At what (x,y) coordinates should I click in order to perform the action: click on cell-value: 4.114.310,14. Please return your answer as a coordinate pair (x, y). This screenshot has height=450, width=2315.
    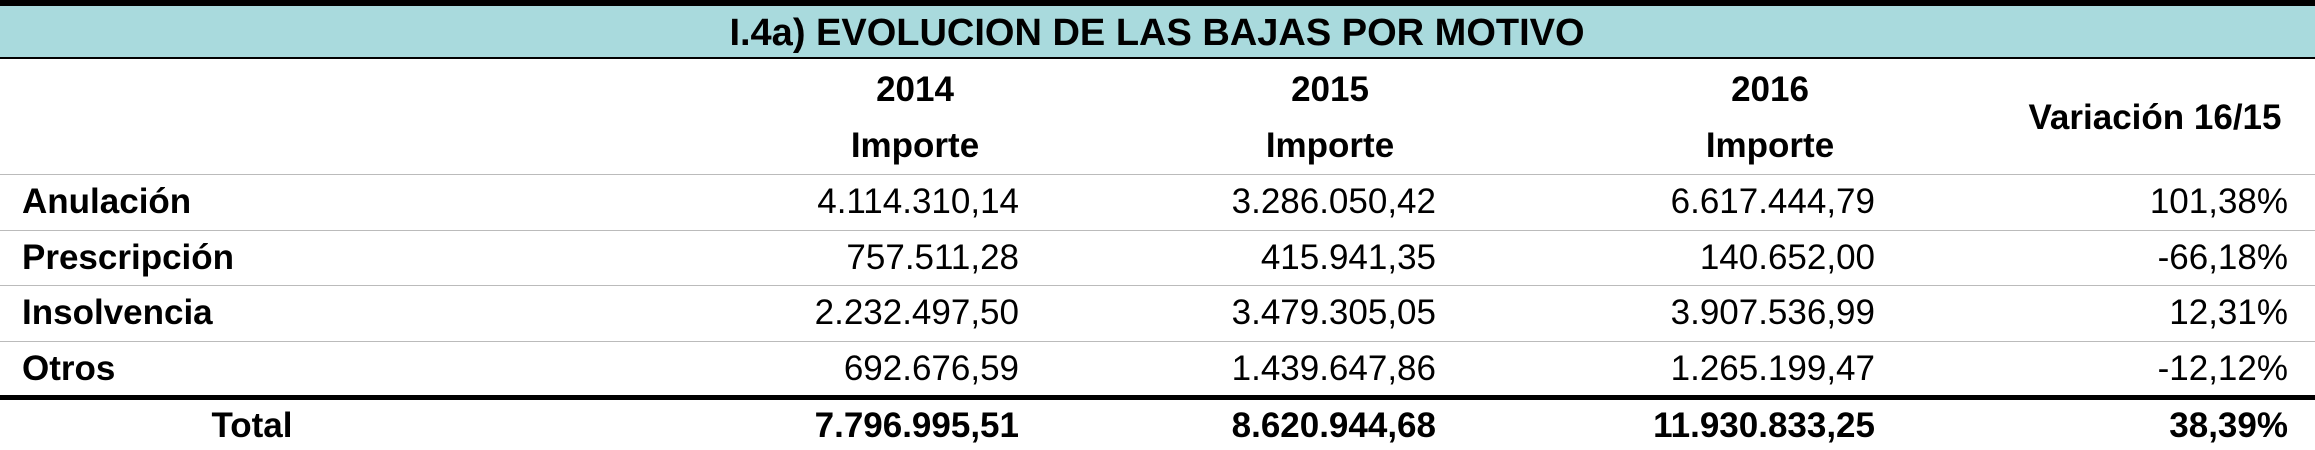
    Looking at the image, I should click on (918, 201).